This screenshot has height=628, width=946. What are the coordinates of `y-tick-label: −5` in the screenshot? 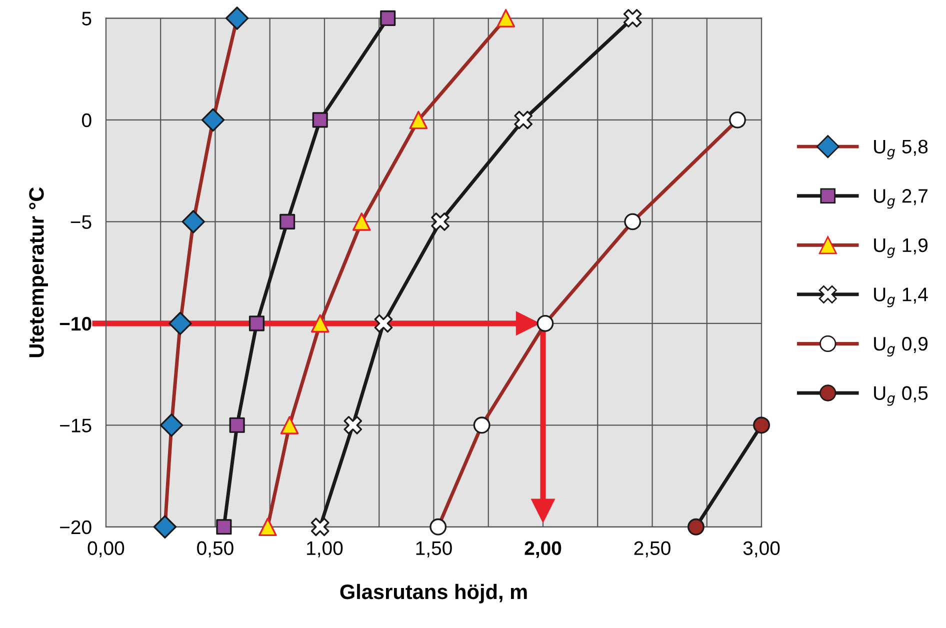 It's located at (81, 222).